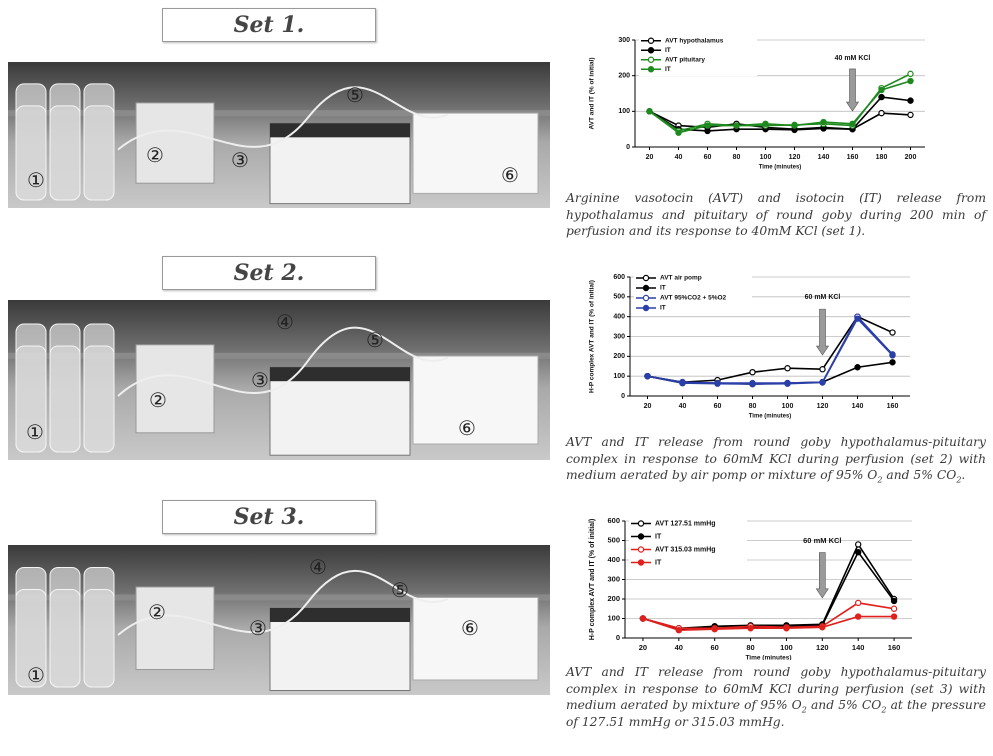 The height and width of the screenshot is (756, 993). Describe the element at coordinates (36, 180) in the screenshot. I see `photo-label: ①` at that location.